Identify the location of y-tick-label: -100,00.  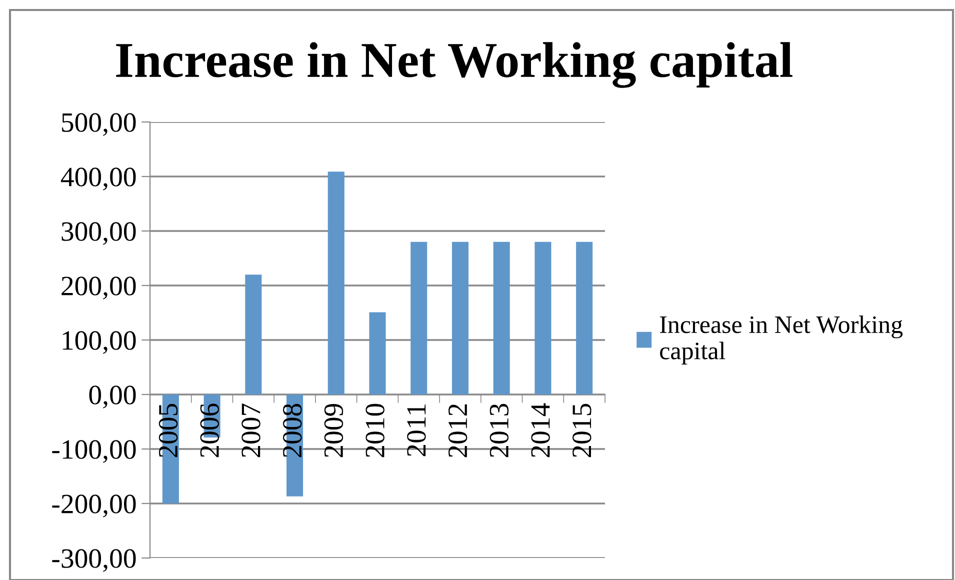
(94, 451).